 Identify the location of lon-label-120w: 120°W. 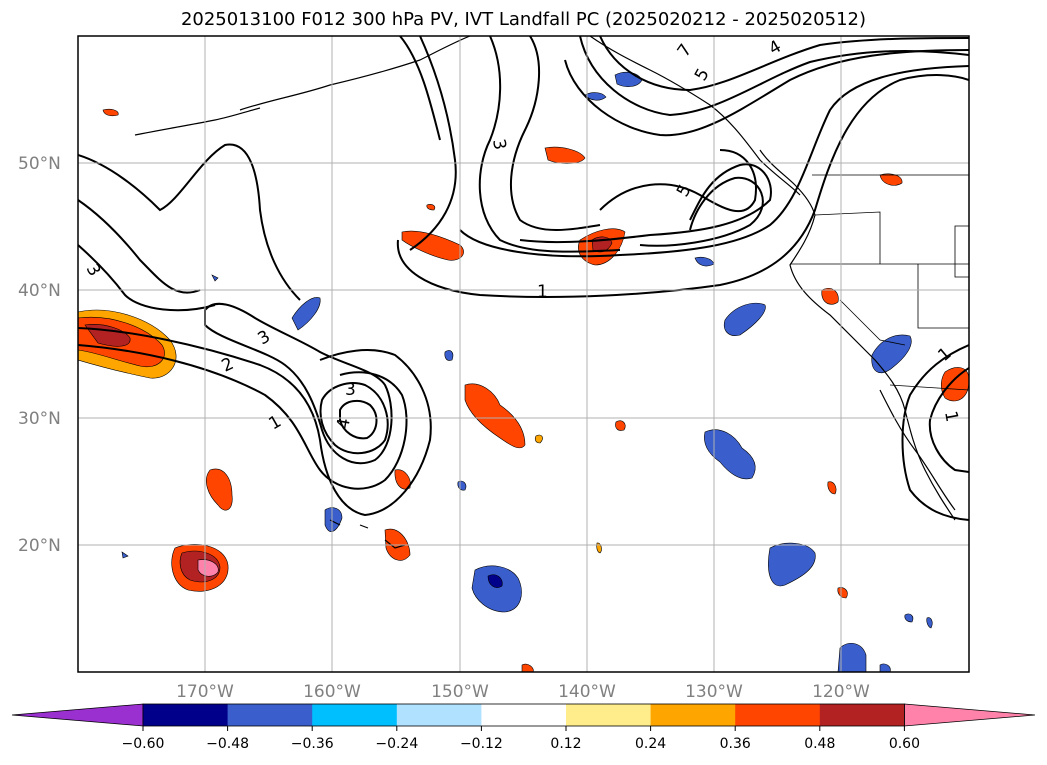
(841, 692).